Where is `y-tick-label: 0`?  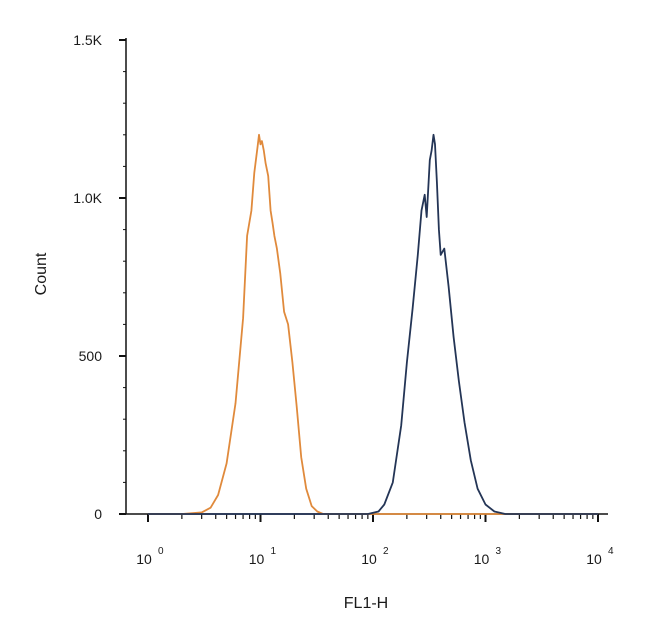 y-tick-label: 0 is located at coordinates (98, 514).